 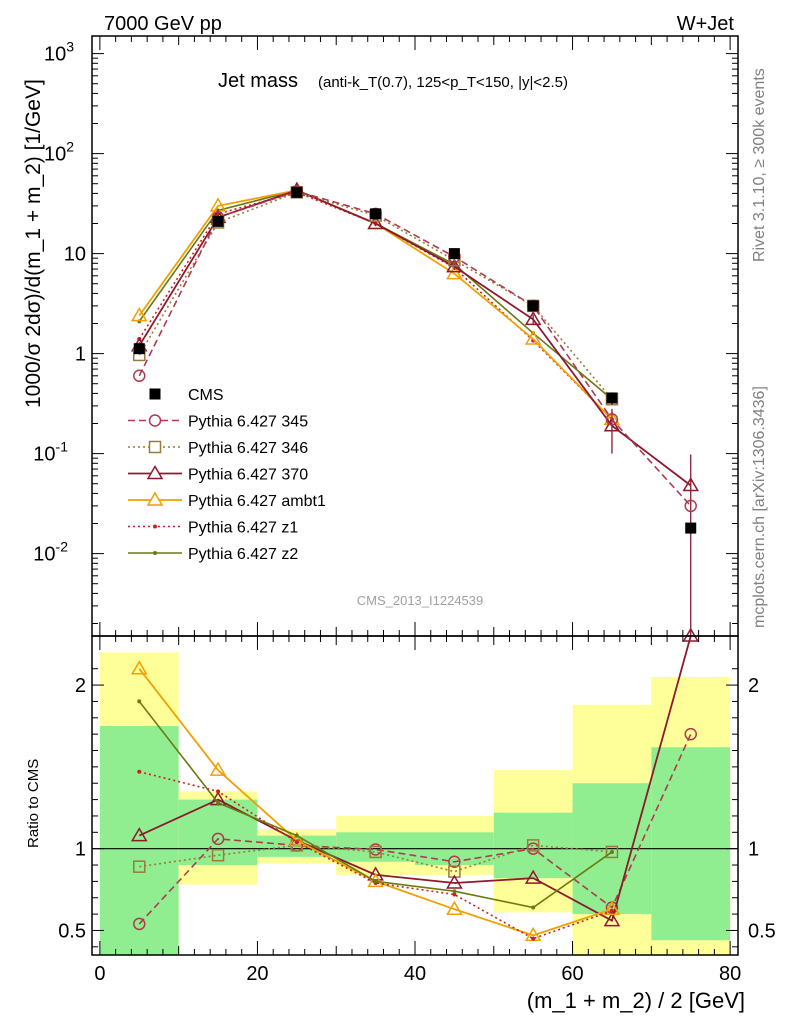 What do you see at coordinates (186, 395) in the screenshot?
I see `legend-item-data: CMS` at bounding box center [186, 395].